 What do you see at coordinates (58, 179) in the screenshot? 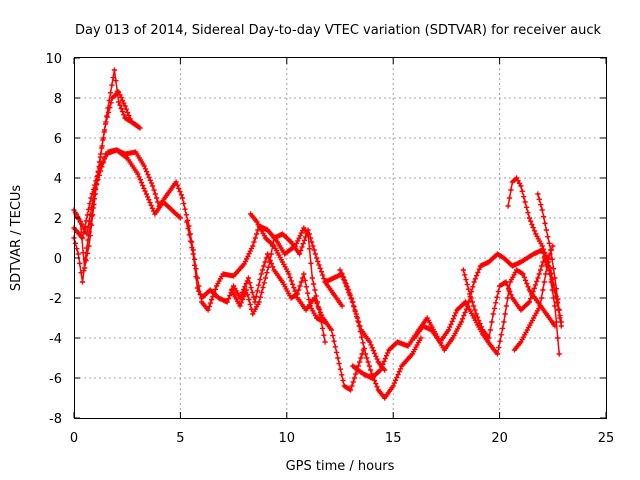
I see `y-tick-label: 4` at bounding box center [58, 179].